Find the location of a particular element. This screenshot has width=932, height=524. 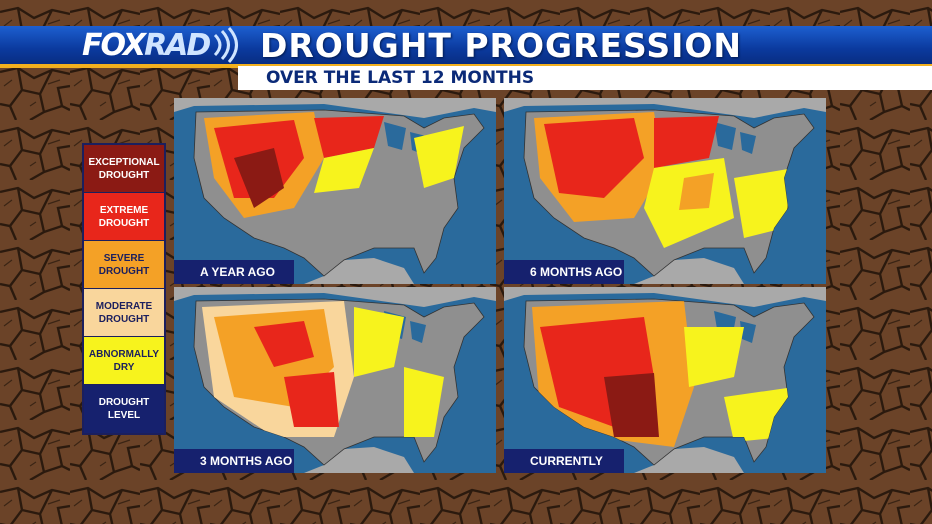

panel-label: A YEAR AGO is located at coordinates (234, 272).